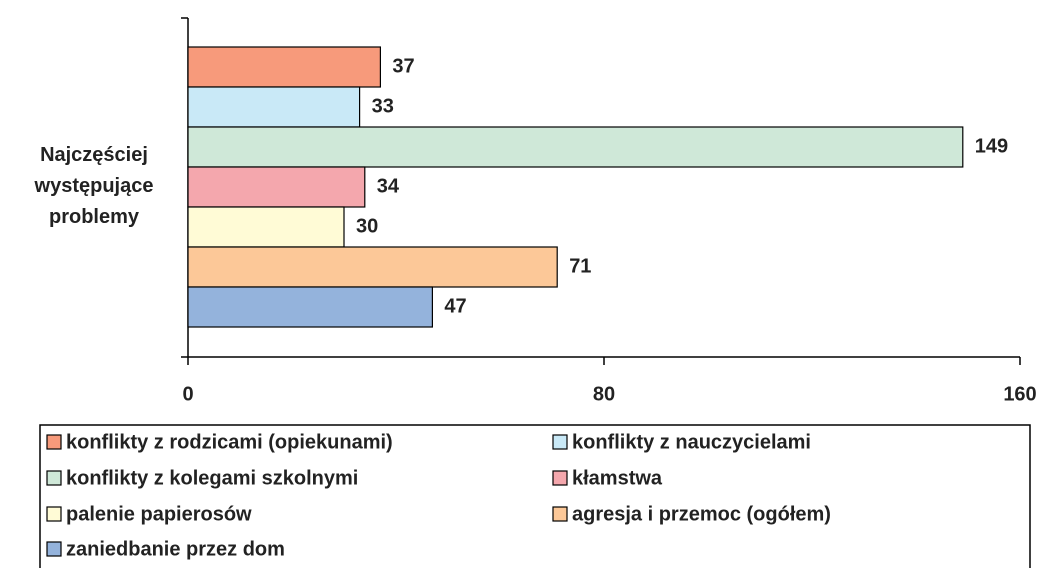 The width and height of the screenshot is (1042, 568). I want to click on data-label: 71, so click(580, 266).